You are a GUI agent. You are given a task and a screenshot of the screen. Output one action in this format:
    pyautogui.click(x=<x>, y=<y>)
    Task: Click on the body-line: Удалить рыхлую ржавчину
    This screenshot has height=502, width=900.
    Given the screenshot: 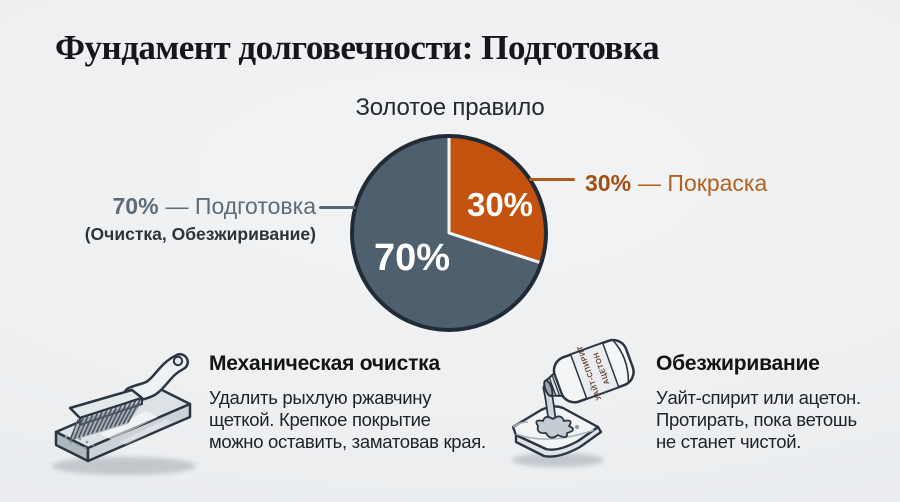 What is the action you would take?
    pyautogui.click(x=320, y=397)
    